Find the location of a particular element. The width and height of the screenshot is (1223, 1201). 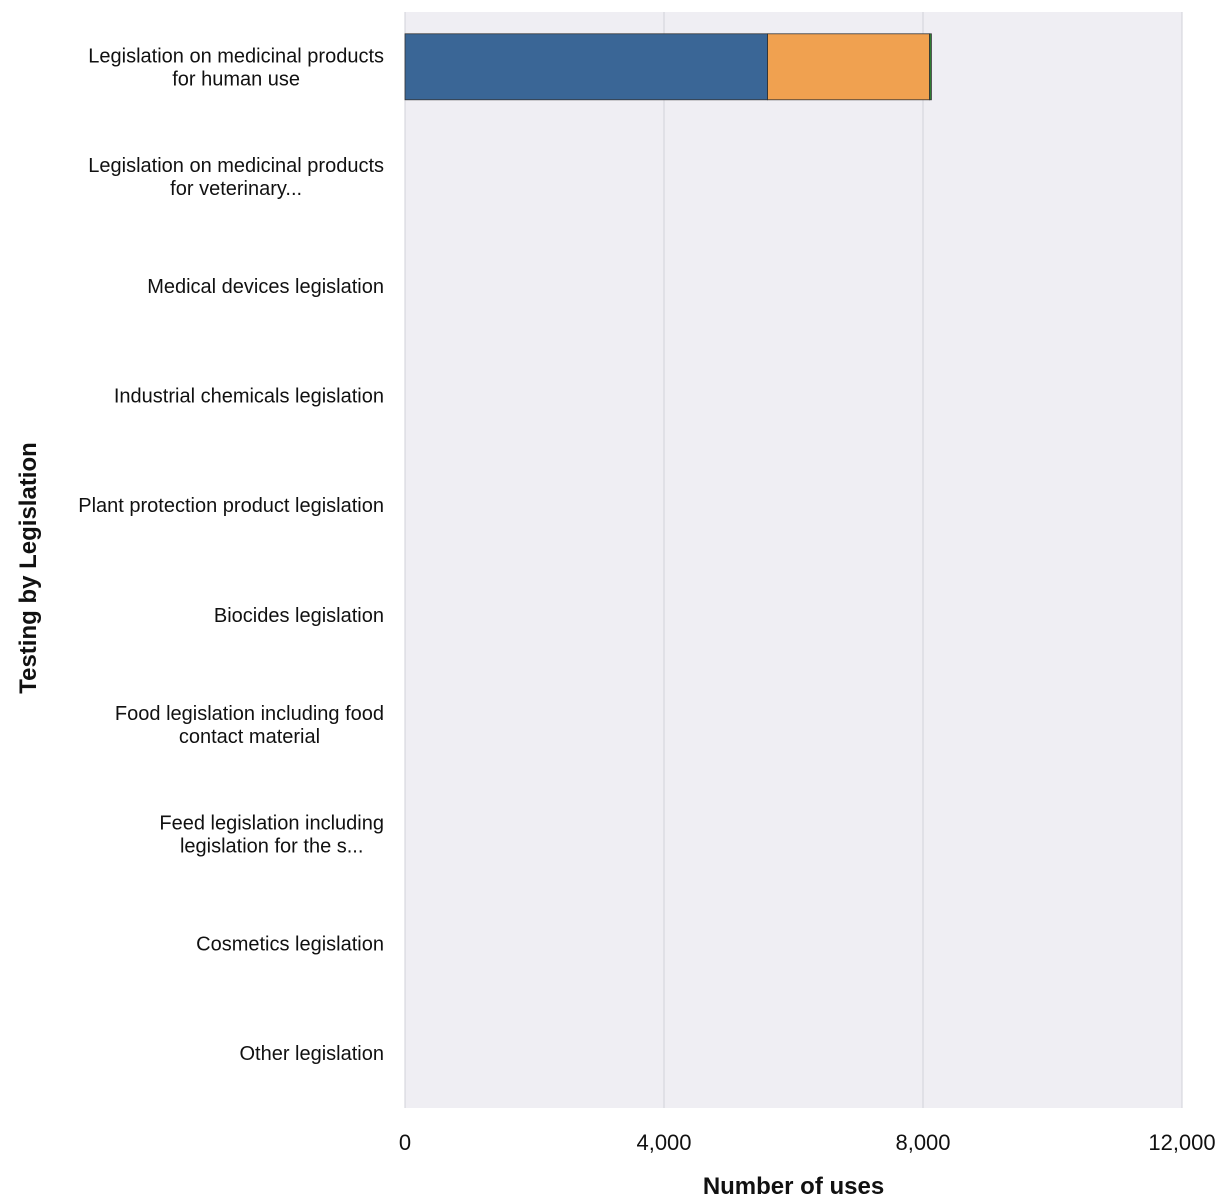

x-tick-label: 4,000 is located at coordinates (663, 1142).